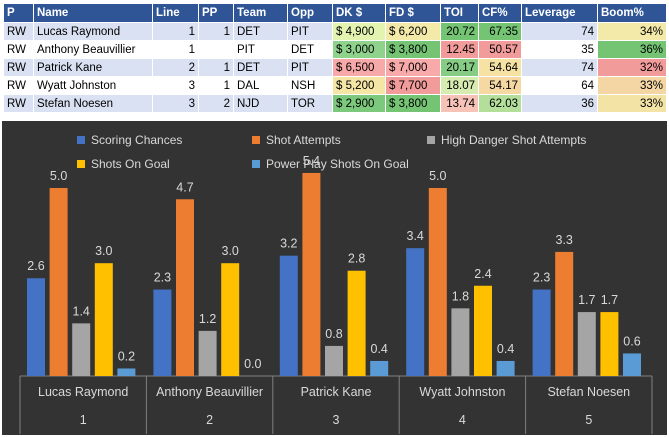 The width and height of the screenshot is (669, 437). Describe the element at coordinates (559, 49) in the screenshot. I see `cell-leverage: 35` at that location.